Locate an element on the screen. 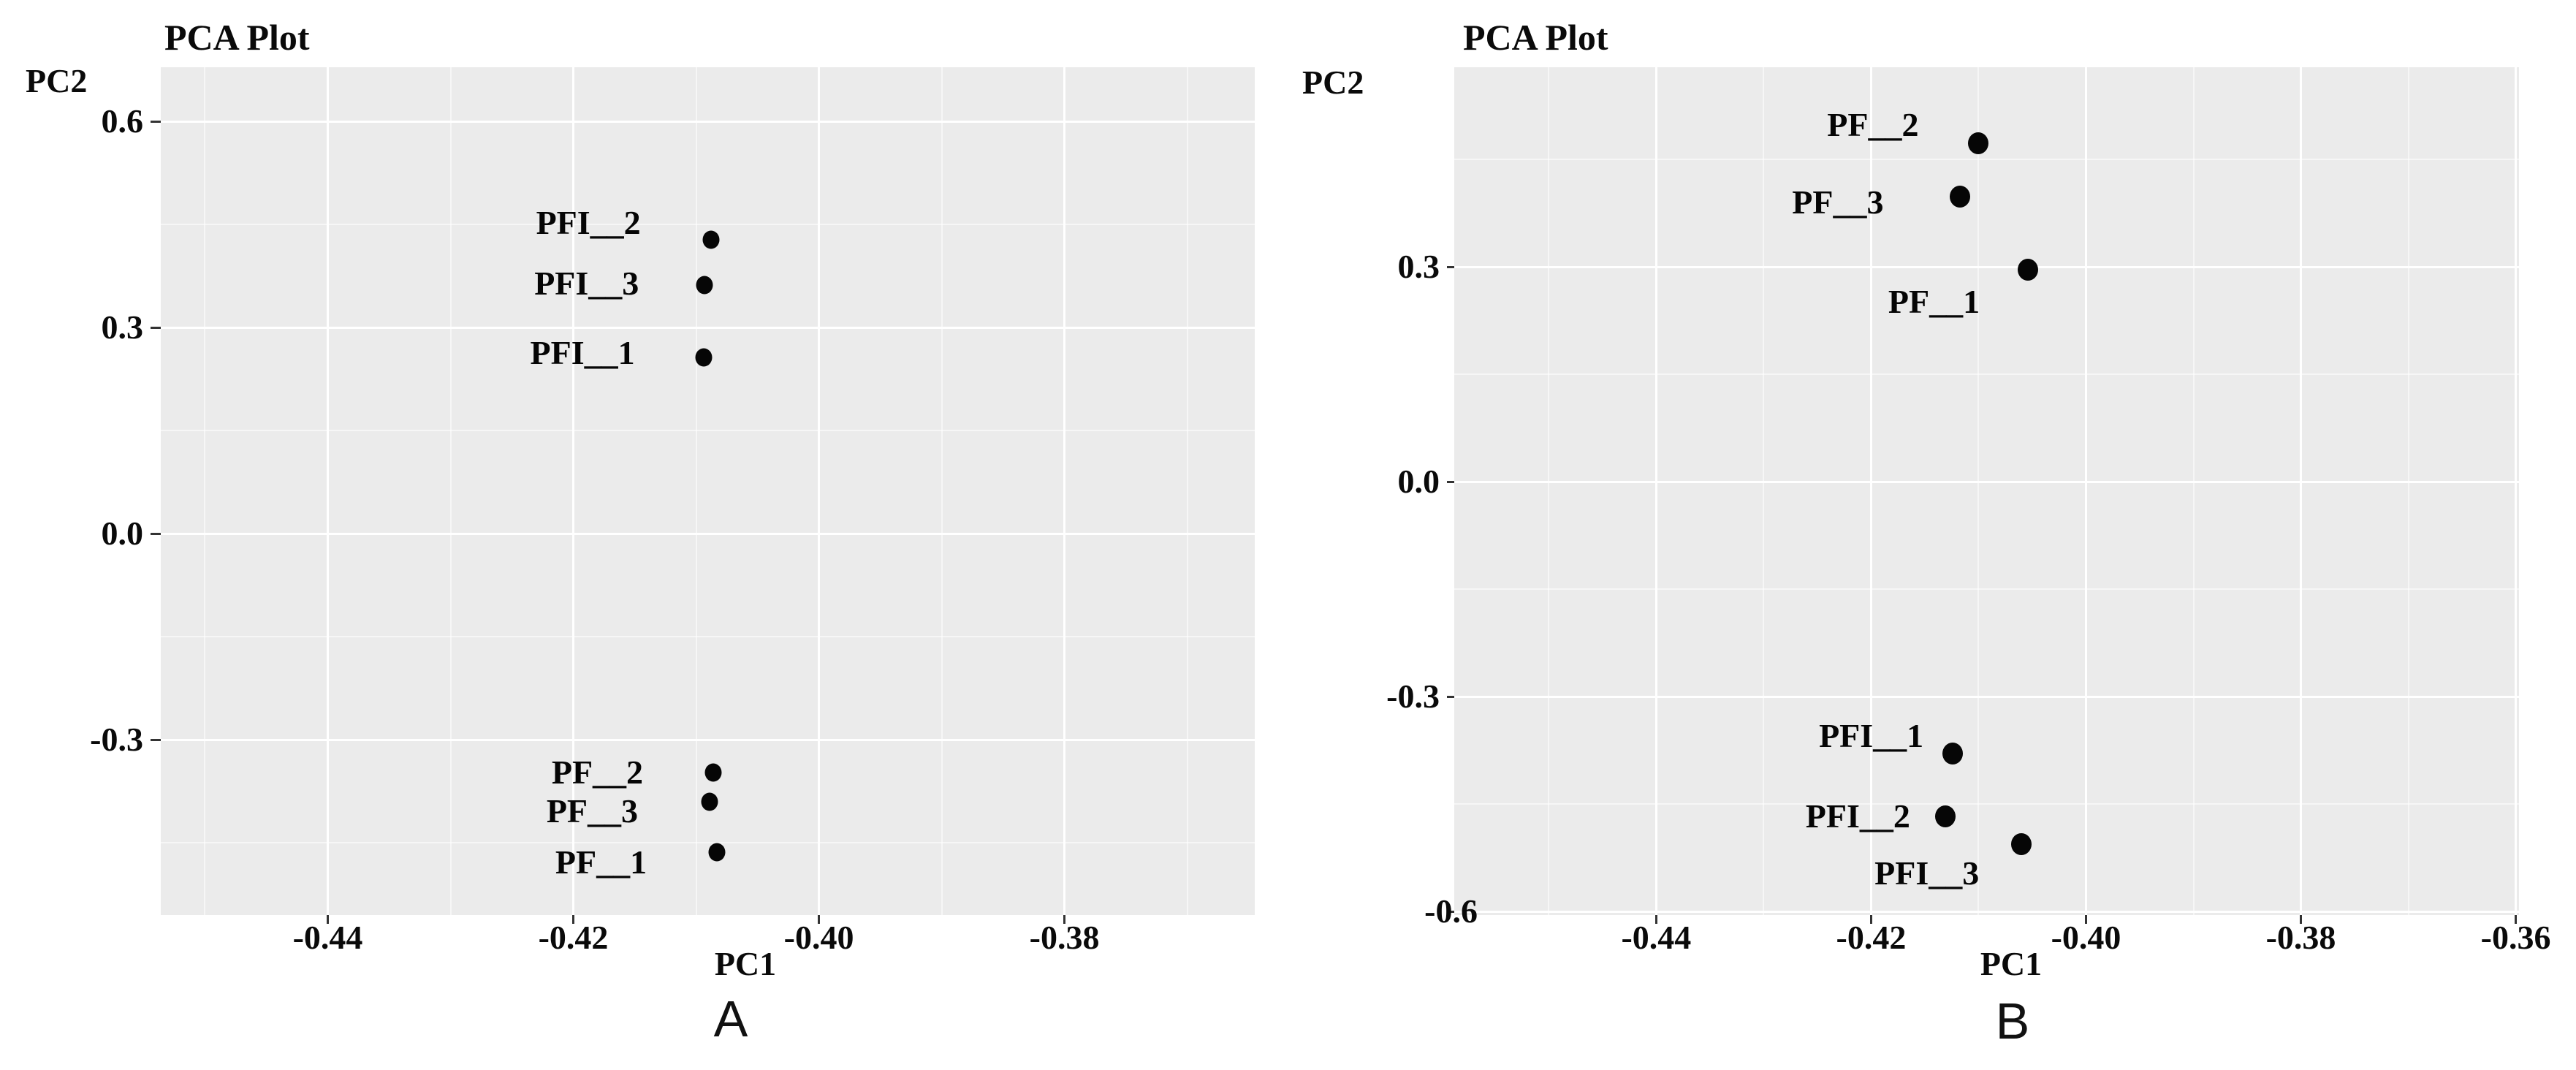  x-axis-tick-label: -0.36 is located at coordinates (2515, 937).